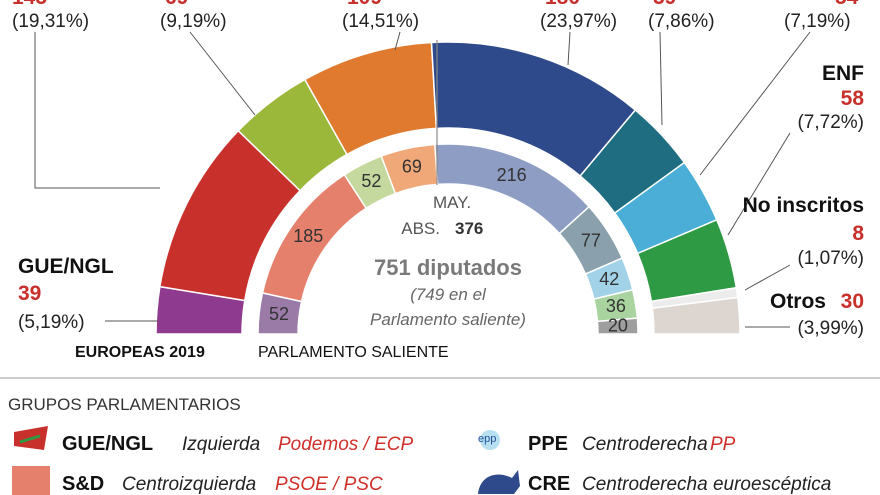 The width and height of the screenshot is (880, 495). Describe the element at coordinates (609, 279) in the screenshot. I see `seat-label: 42` at that location.